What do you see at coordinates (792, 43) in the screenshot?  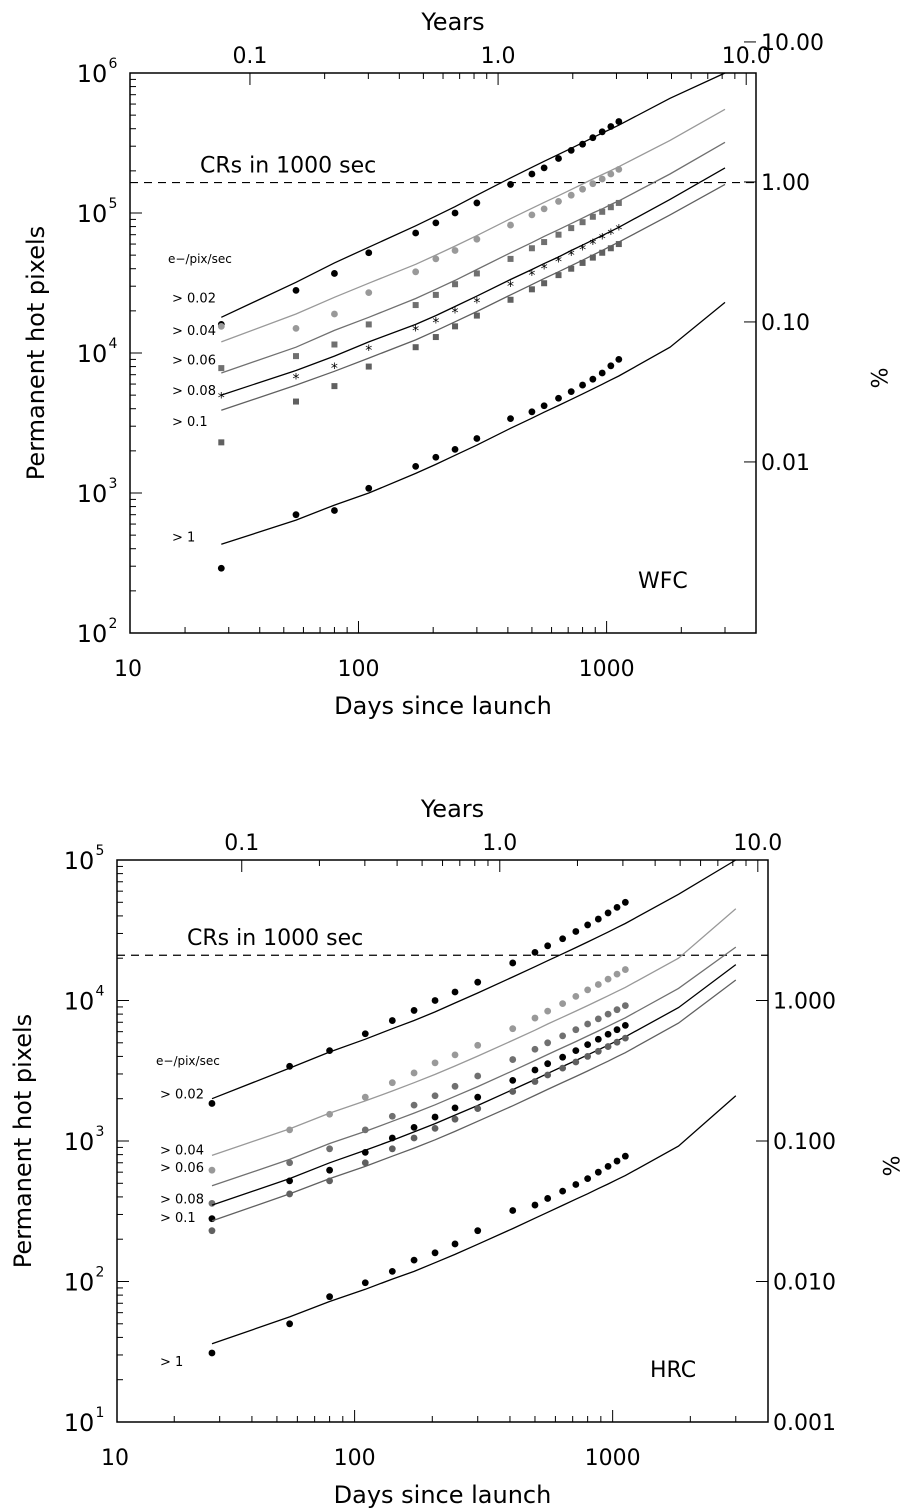 I see `right-tick-label: 10.00` at bounding box center [792, 43].